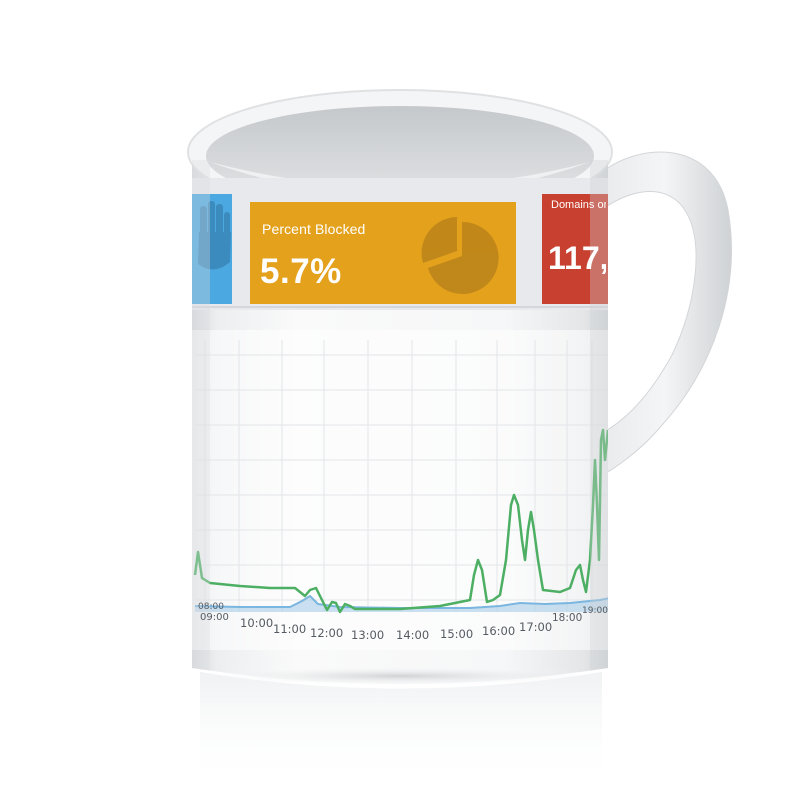 The image size is (800, 805). I want to click on domains-on-blocklist-label: Domains on Blo, so click(578, 205).